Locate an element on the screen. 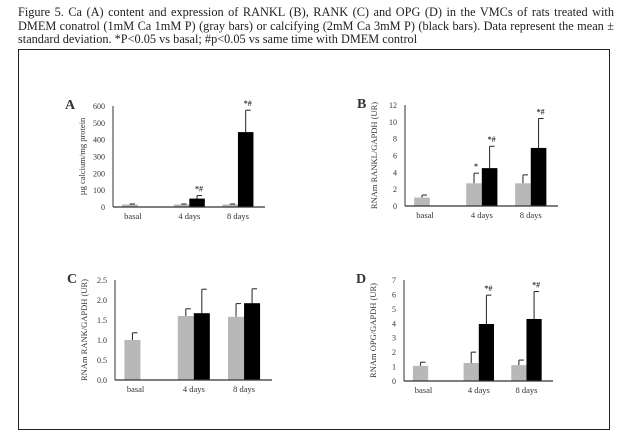  y-tick-label: 10 is located at coordinates (393, 122).